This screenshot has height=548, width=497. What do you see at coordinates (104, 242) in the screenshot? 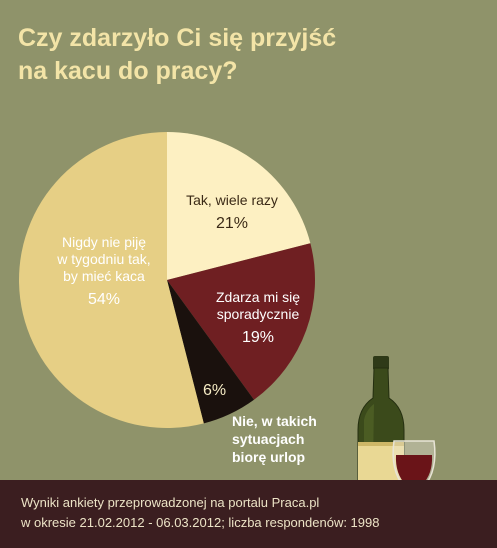
I see `label-never-line-1: Nigdy nie piję` at bounding box center [104, 242].